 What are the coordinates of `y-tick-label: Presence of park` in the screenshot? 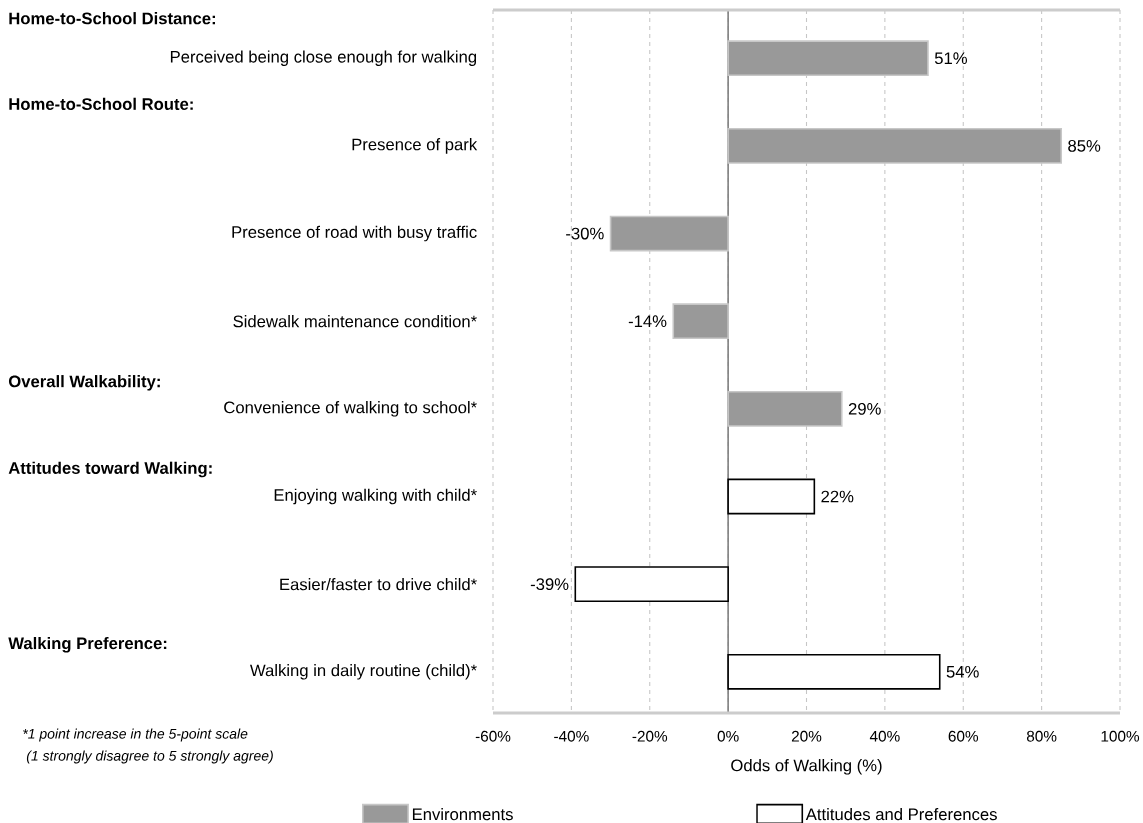 It's located at (415, 146).